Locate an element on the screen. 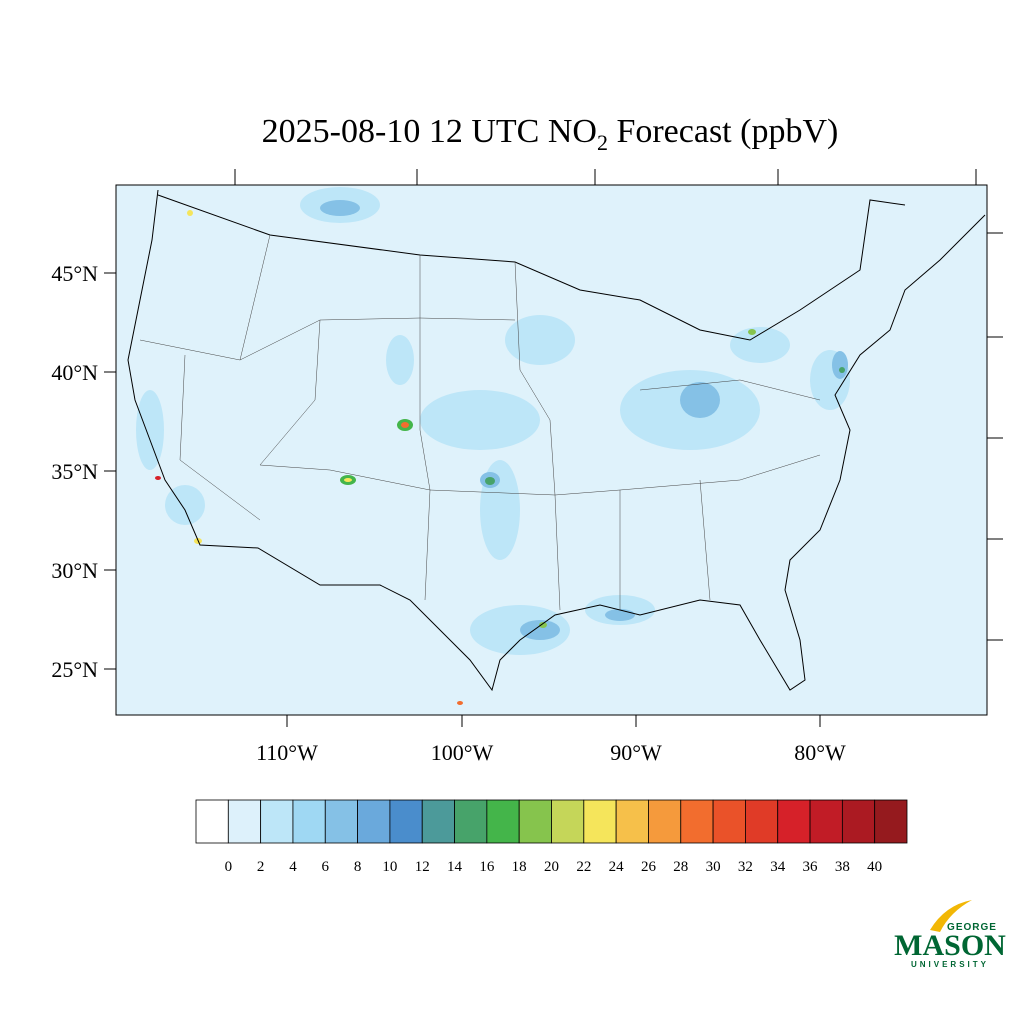 The image size is (1024, 1024). colorbar-label: 30 is located at coordinates (713, 867).